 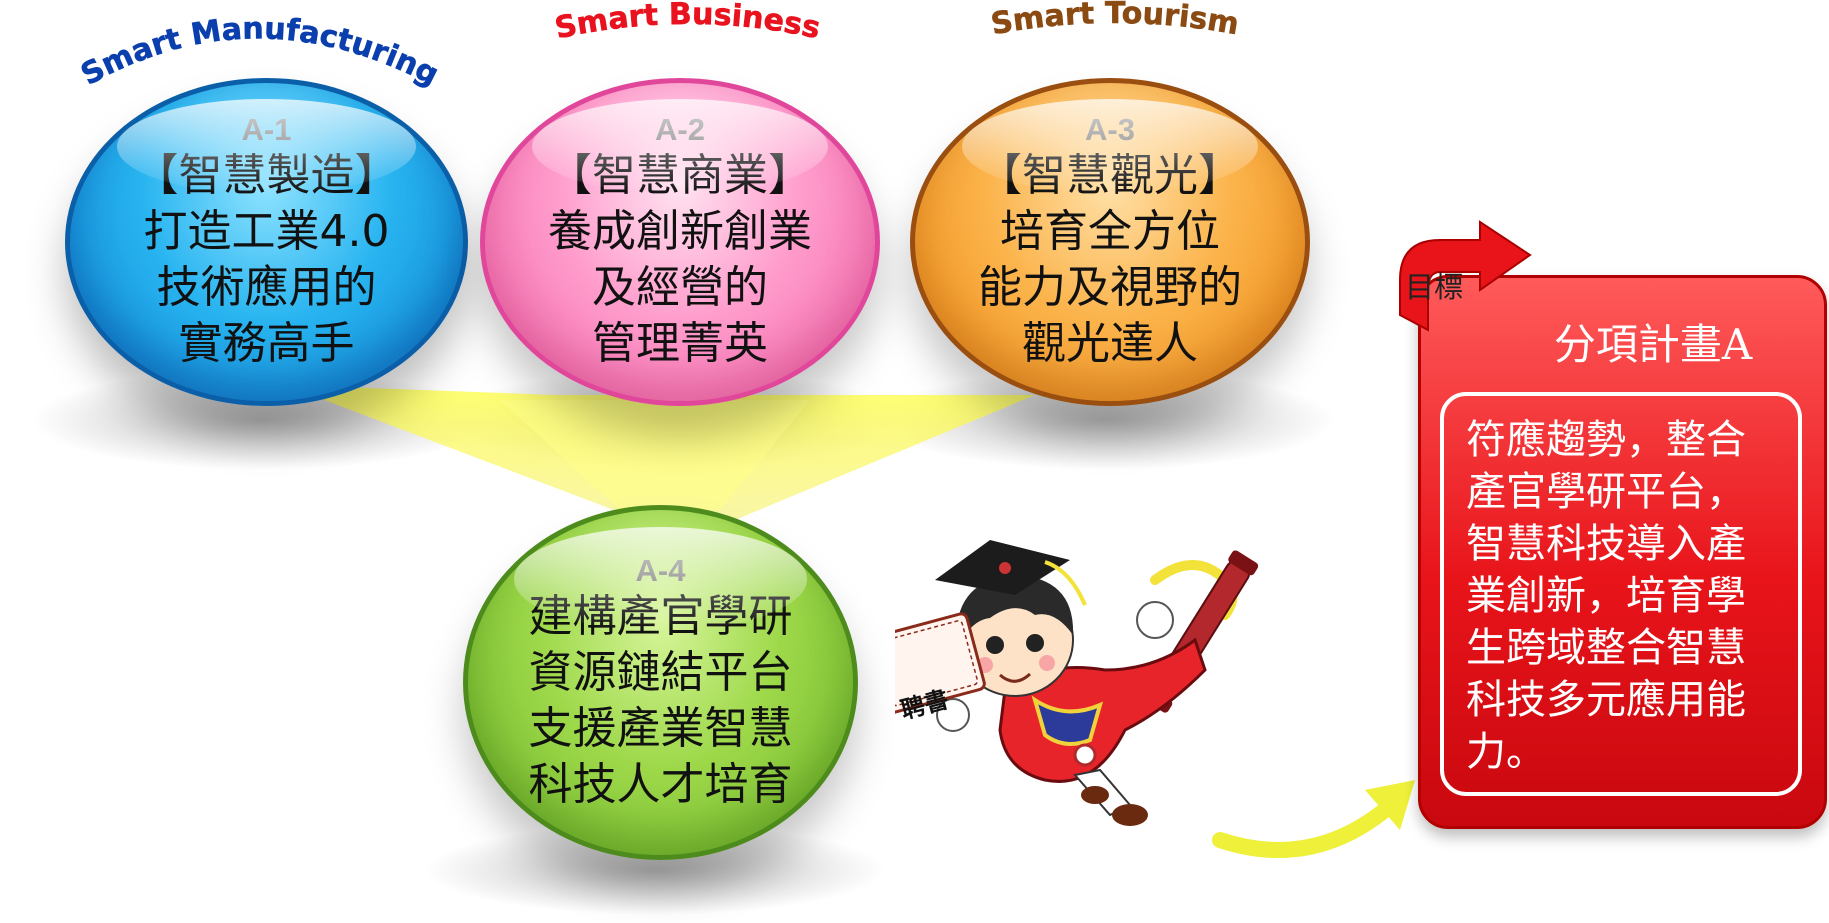 What do you see at coordinates (1606, 492) in the screenshot?
I see `goal-line: 產官學研平台，` at bounding box center [1606, 492].